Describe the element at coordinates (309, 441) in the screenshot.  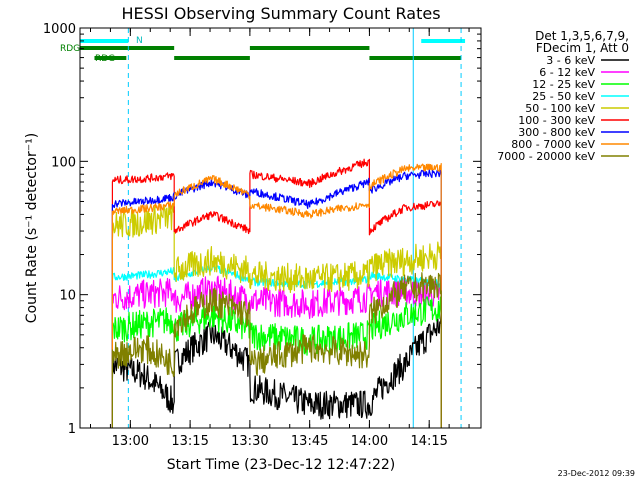
I see `x-tick-label-3: 13:45` at that location.